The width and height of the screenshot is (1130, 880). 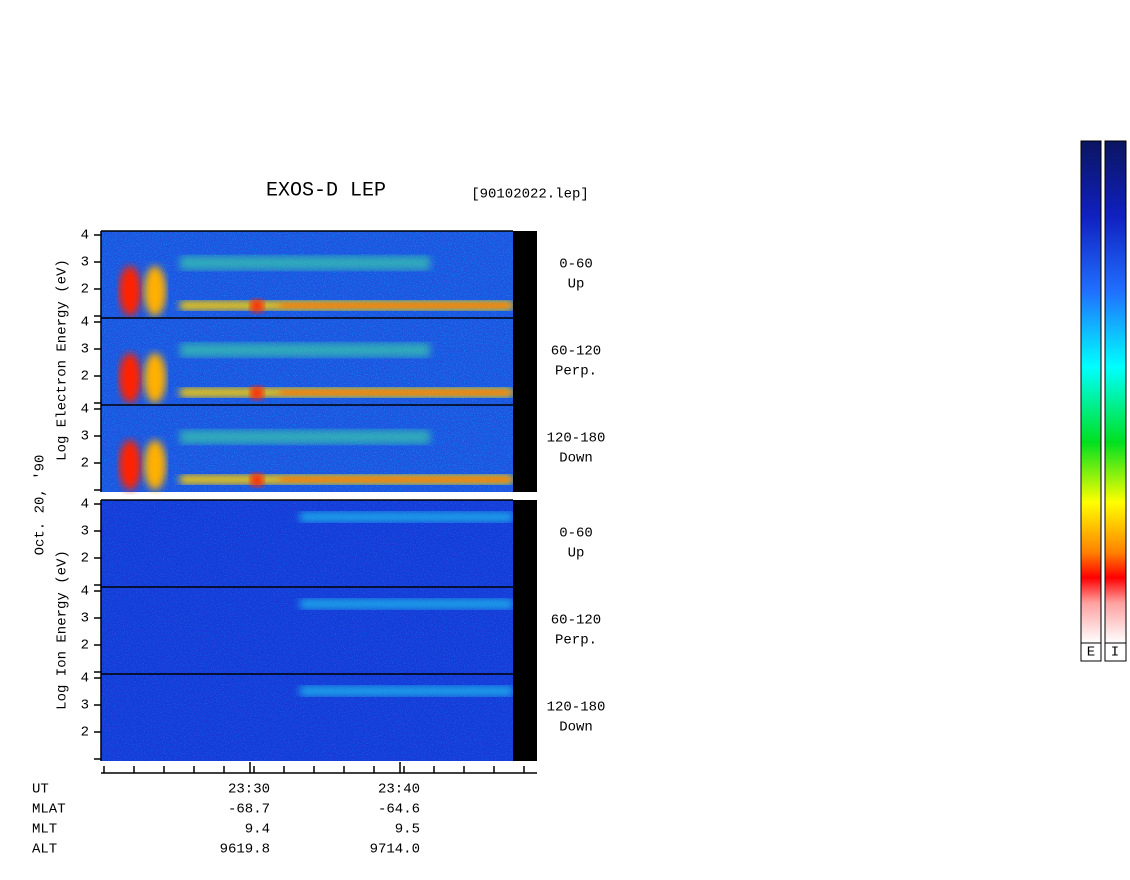 What do you see at coordinates (399, 810) in the screenshot?
I see `row-value: -64.6` at bounding box center [399, 810].